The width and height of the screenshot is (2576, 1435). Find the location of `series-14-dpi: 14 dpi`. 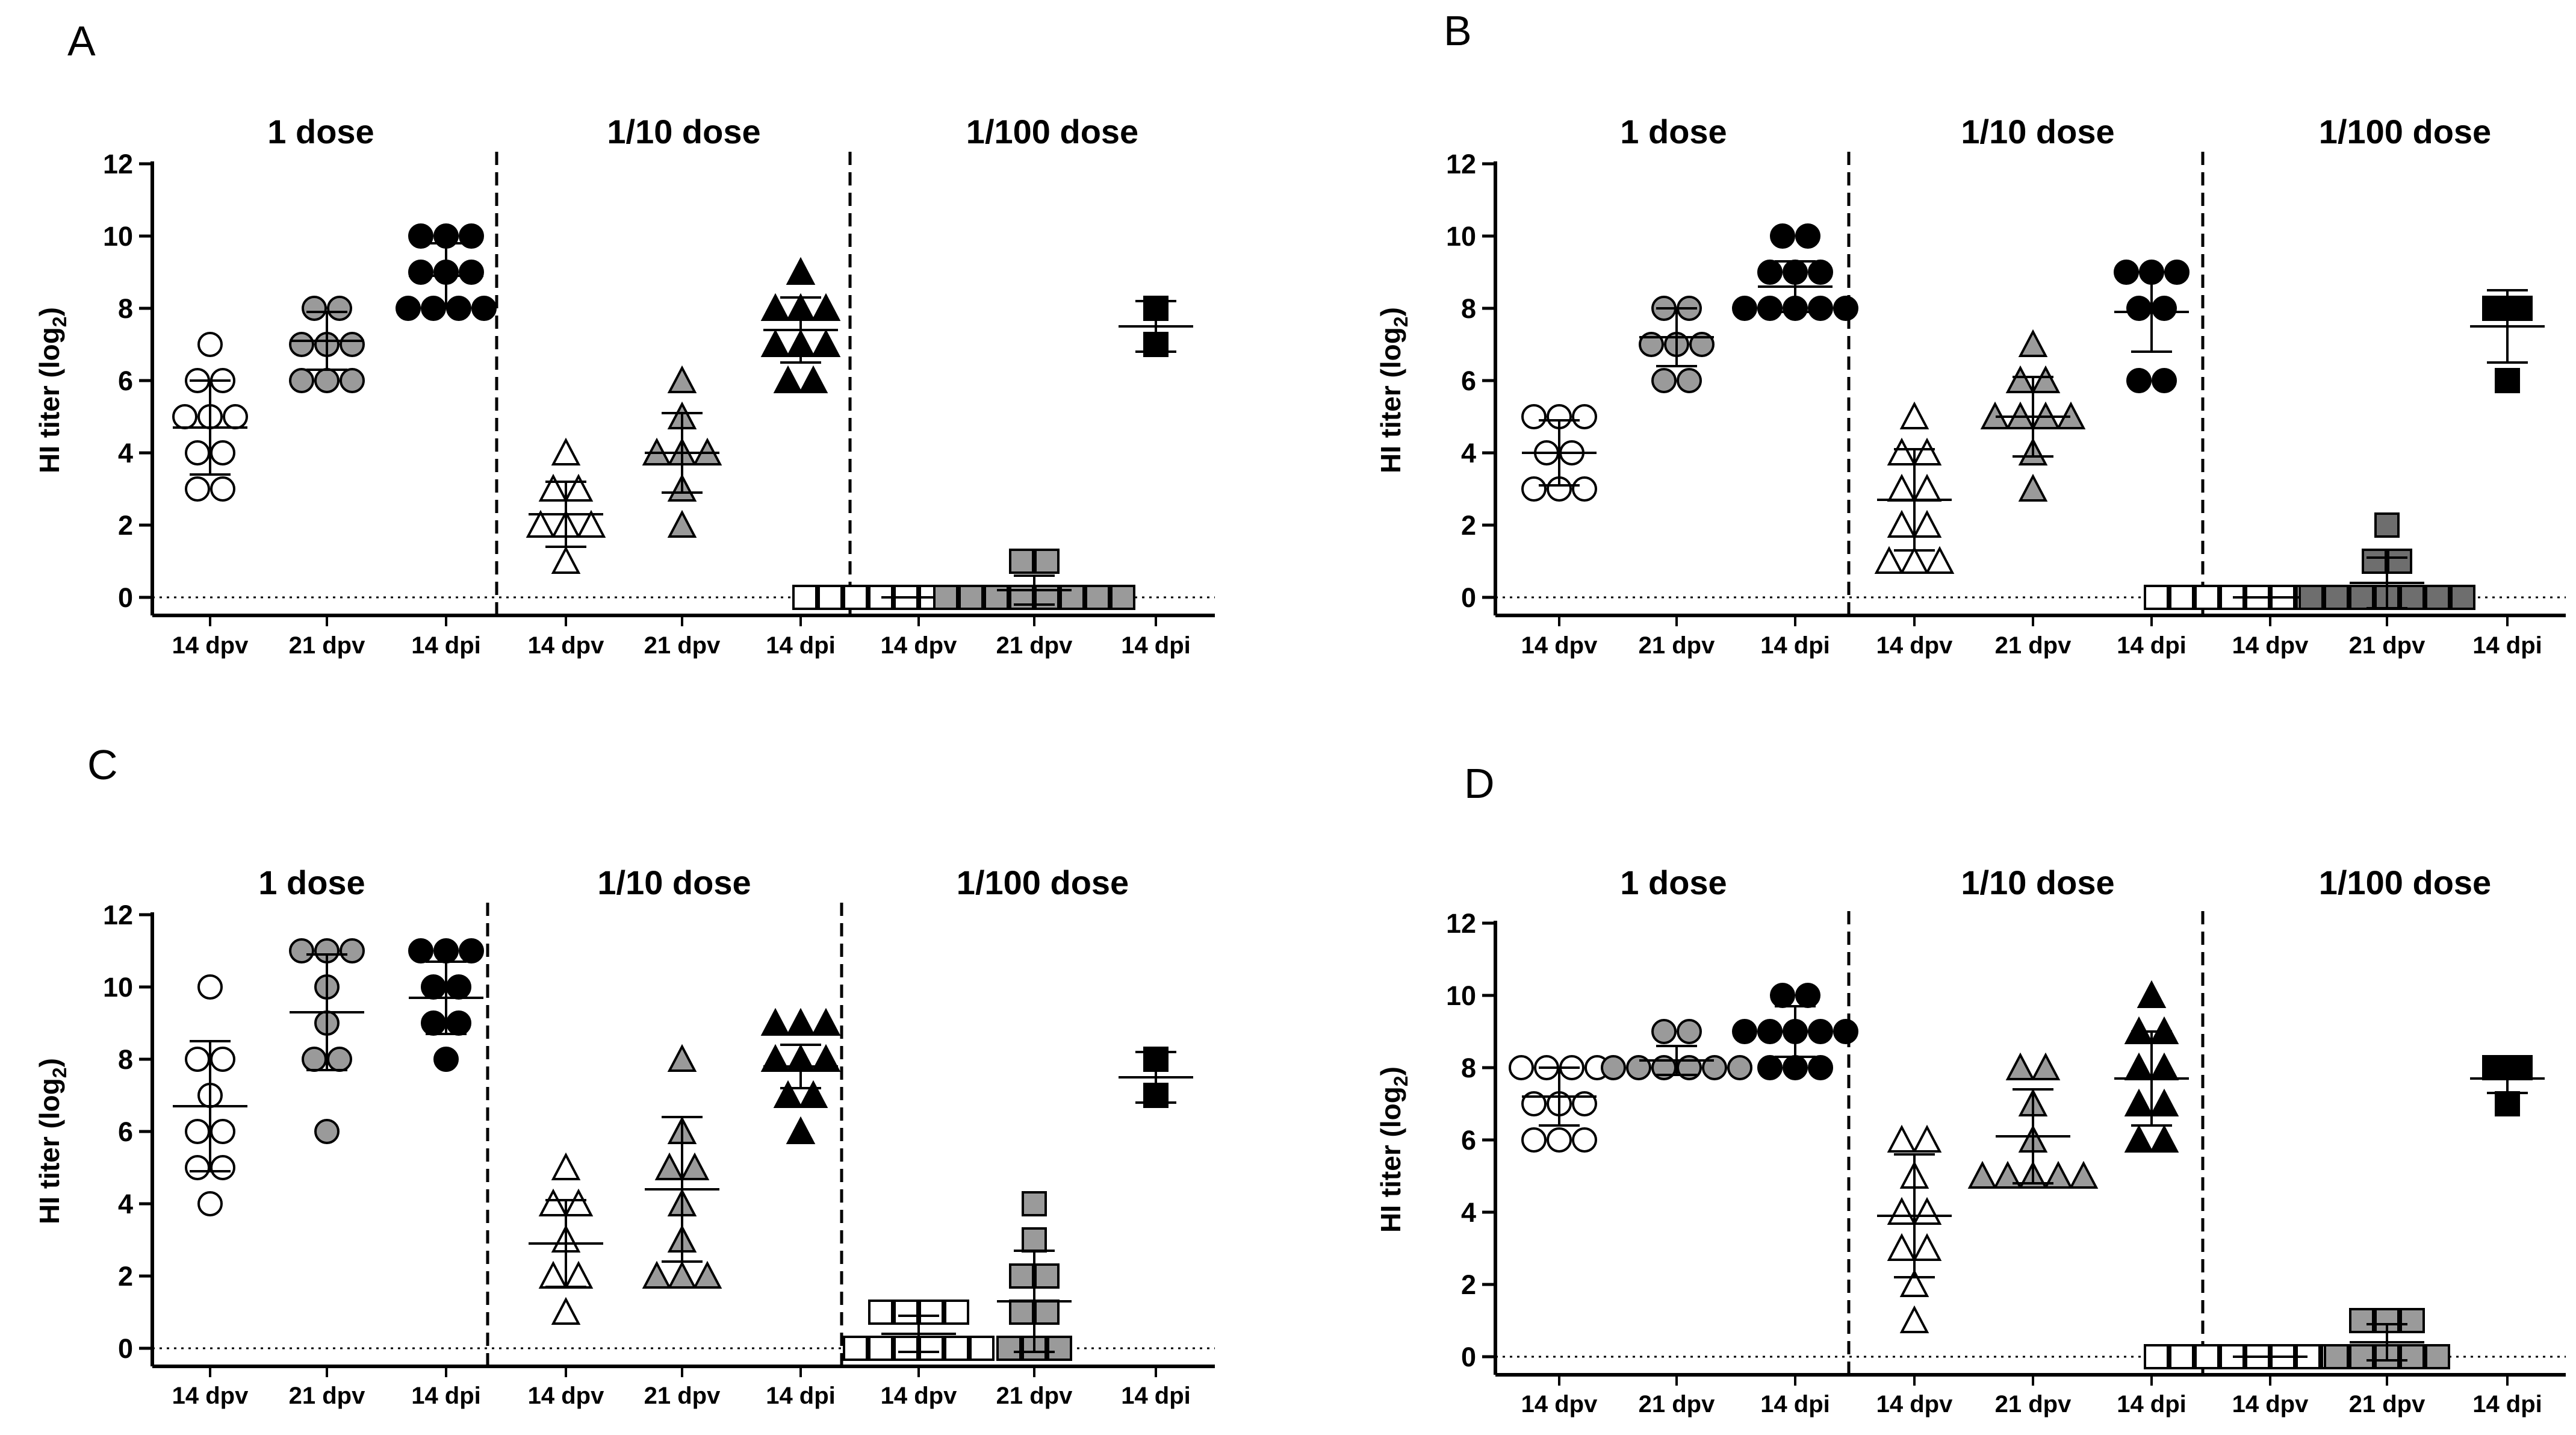

series-14-dpi: 14 dpi is located at coordinates (2507, 1236).